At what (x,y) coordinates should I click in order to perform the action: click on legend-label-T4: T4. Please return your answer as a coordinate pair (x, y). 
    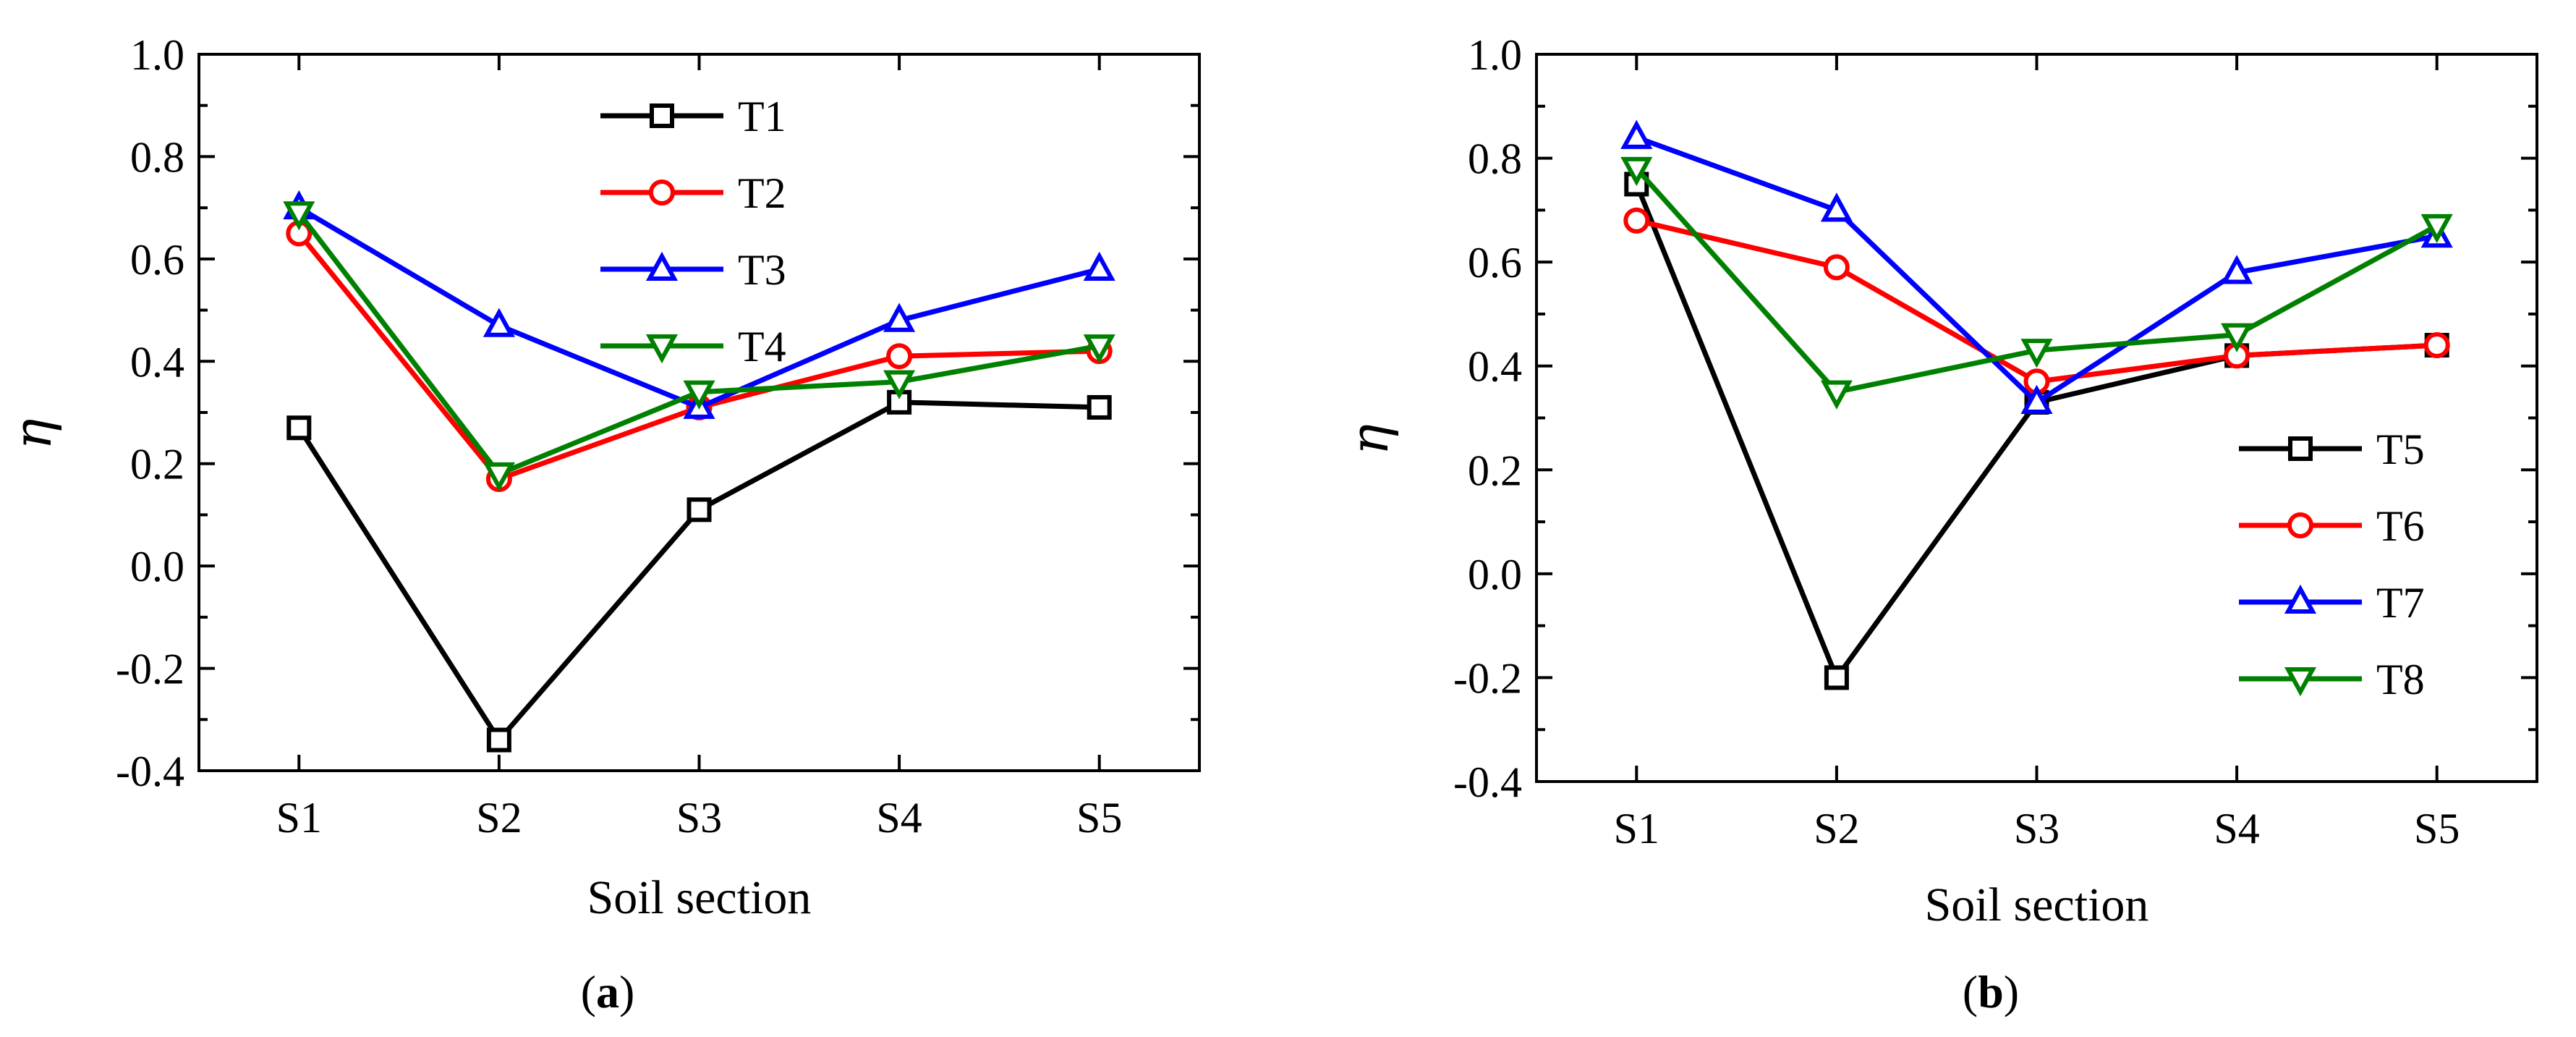
    Looking at the image, I should click on (762, 347).